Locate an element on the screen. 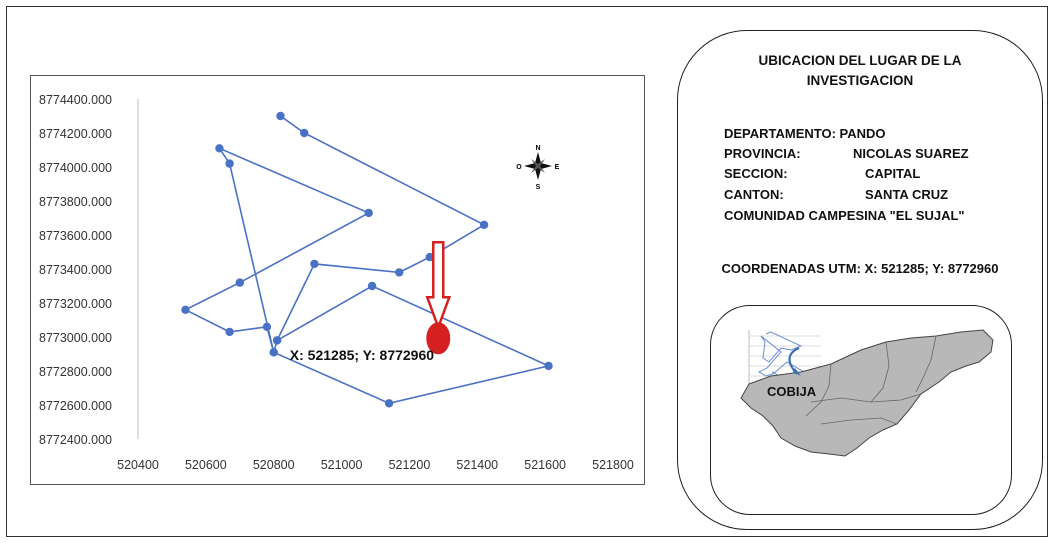 Image resolution: width=1056 pixels, height=543 pixels. compass-south: S is located at coordinates (538, 187).